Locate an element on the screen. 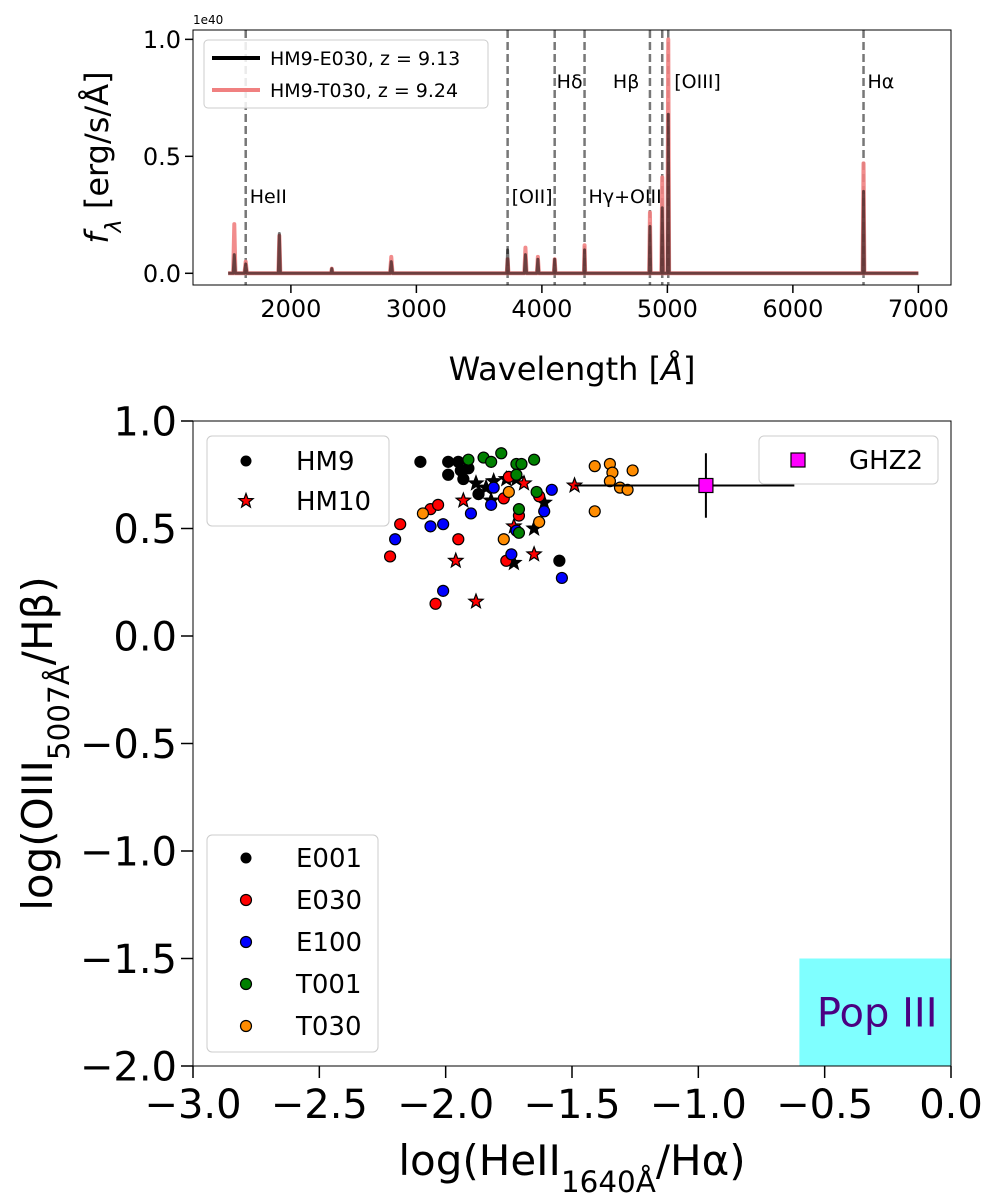  axis-label: fλ [erg/s/Å] is located at coordinates (102, 157).